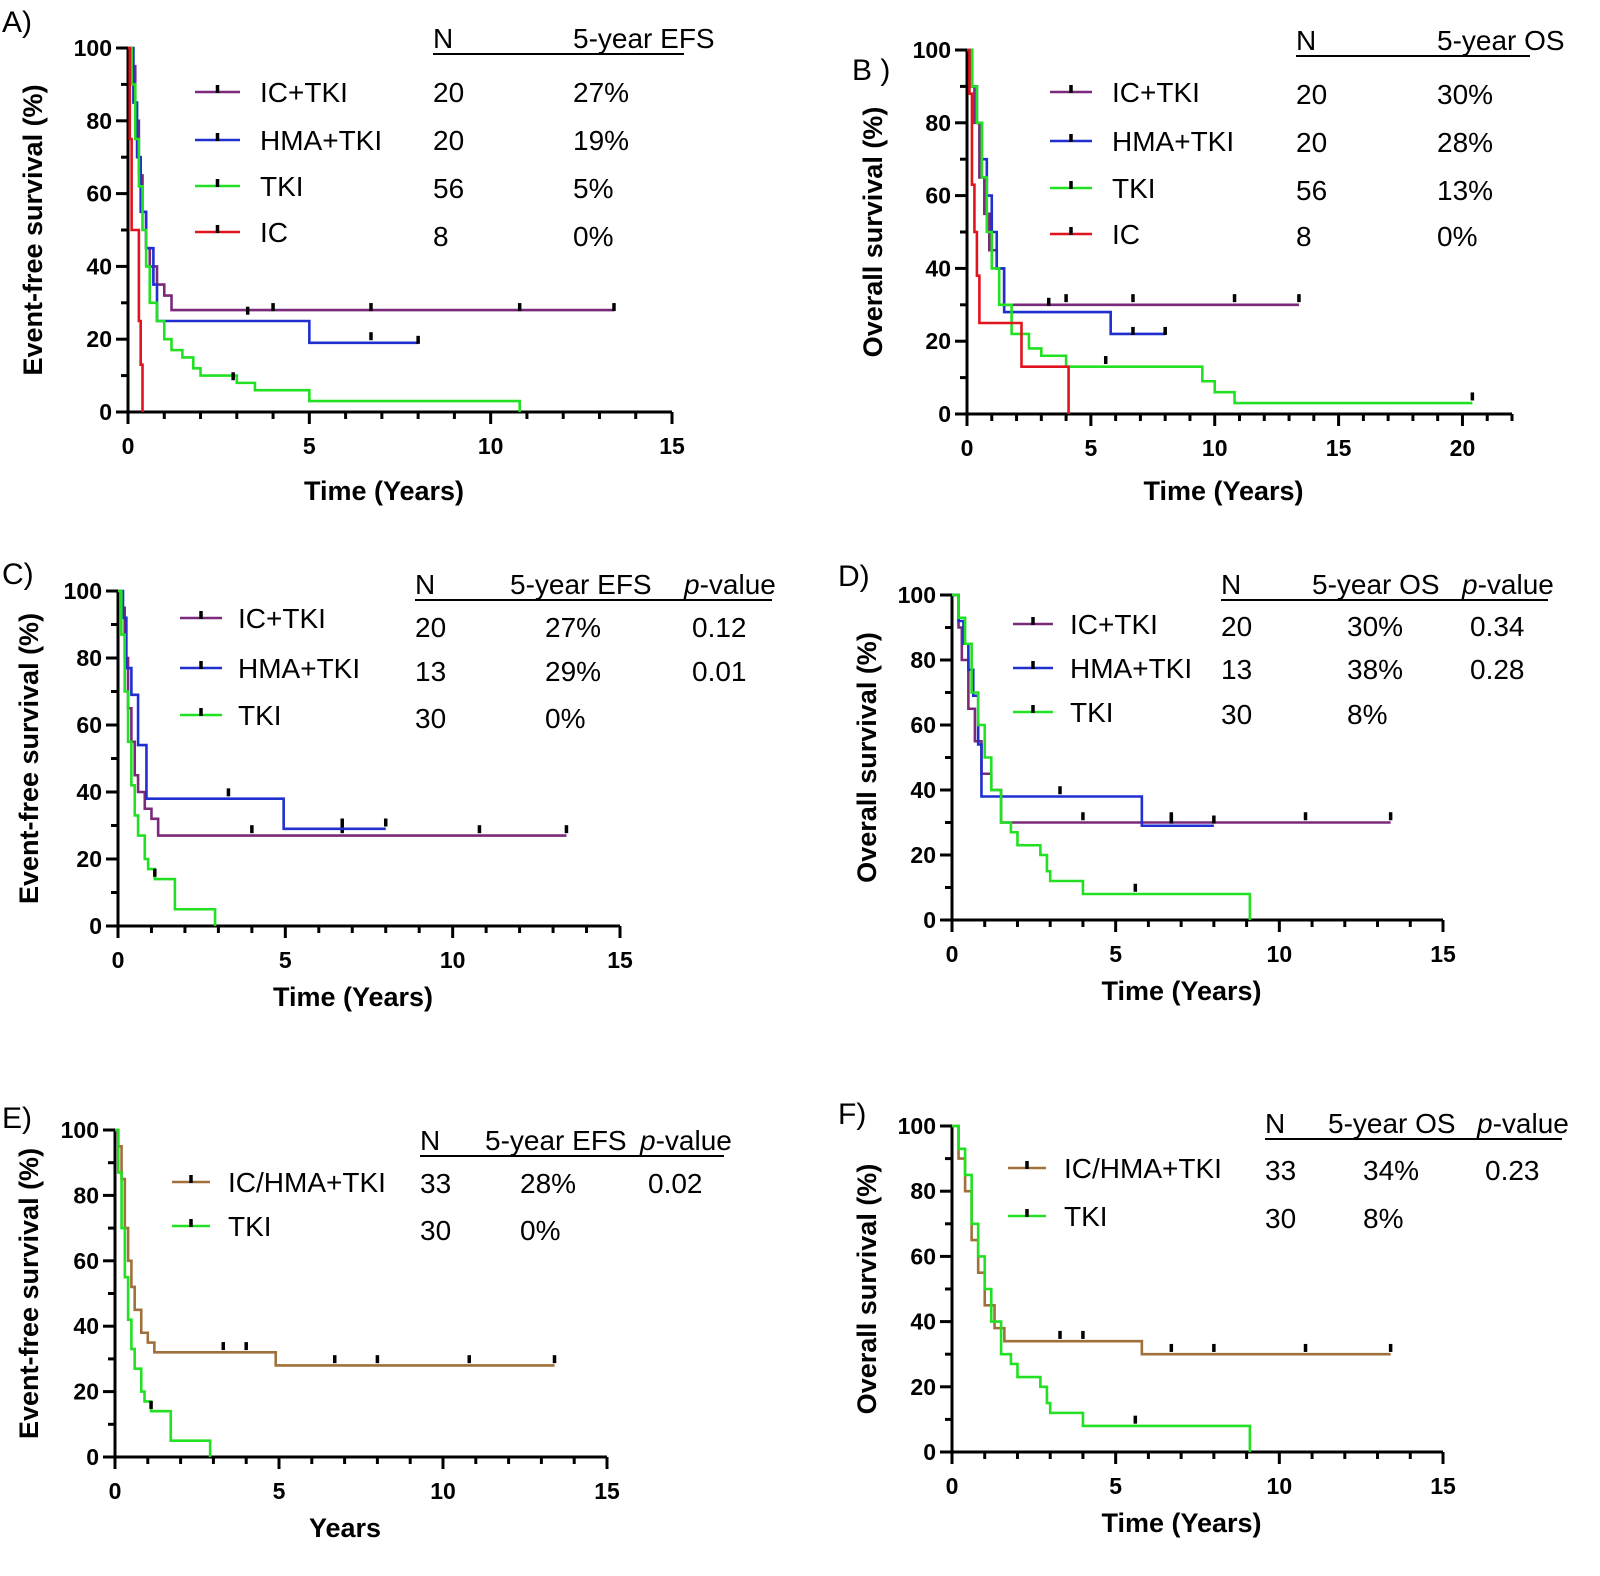 This screenshot has width=1600, height=1576. I want to click on panel-label: F), so click(852, 1114).